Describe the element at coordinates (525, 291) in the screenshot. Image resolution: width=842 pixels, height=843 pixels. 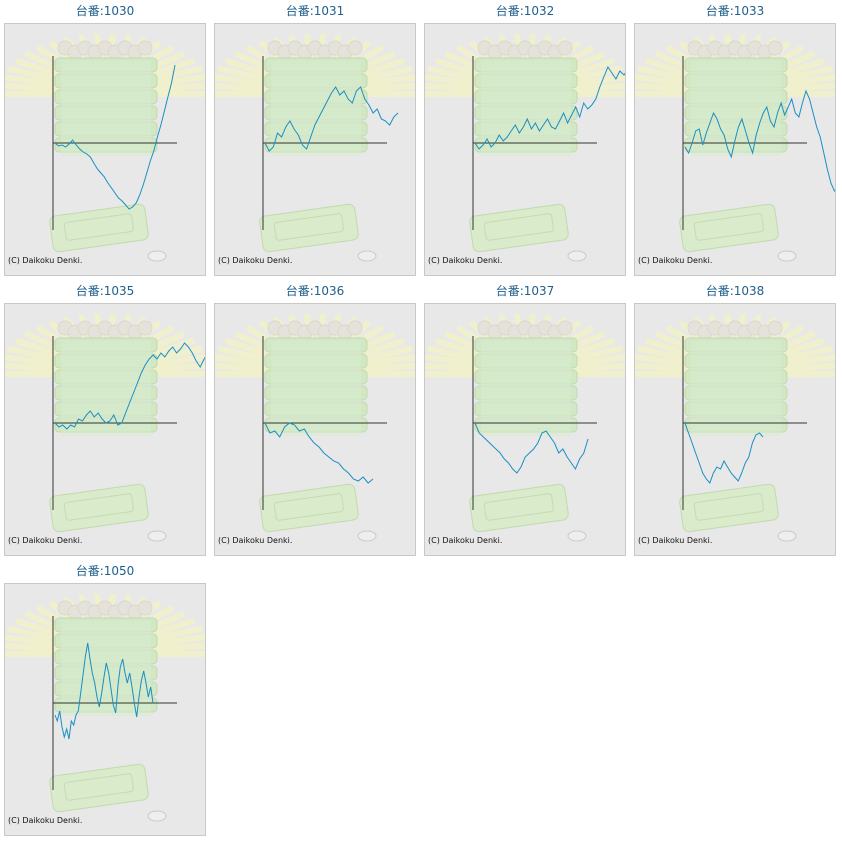
I see `chart-title: 台番:1037` at that location.